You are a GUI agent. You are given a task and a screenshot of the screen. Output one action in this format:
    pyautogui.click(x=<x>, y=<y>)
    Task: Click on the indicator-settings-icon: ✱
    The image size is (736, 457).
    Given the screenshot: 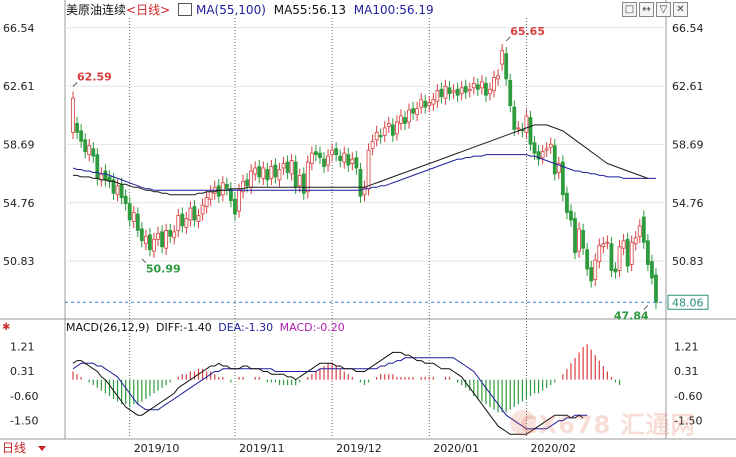 What is the action you would take?
    pyautogui.click(x=6, y=327)
    